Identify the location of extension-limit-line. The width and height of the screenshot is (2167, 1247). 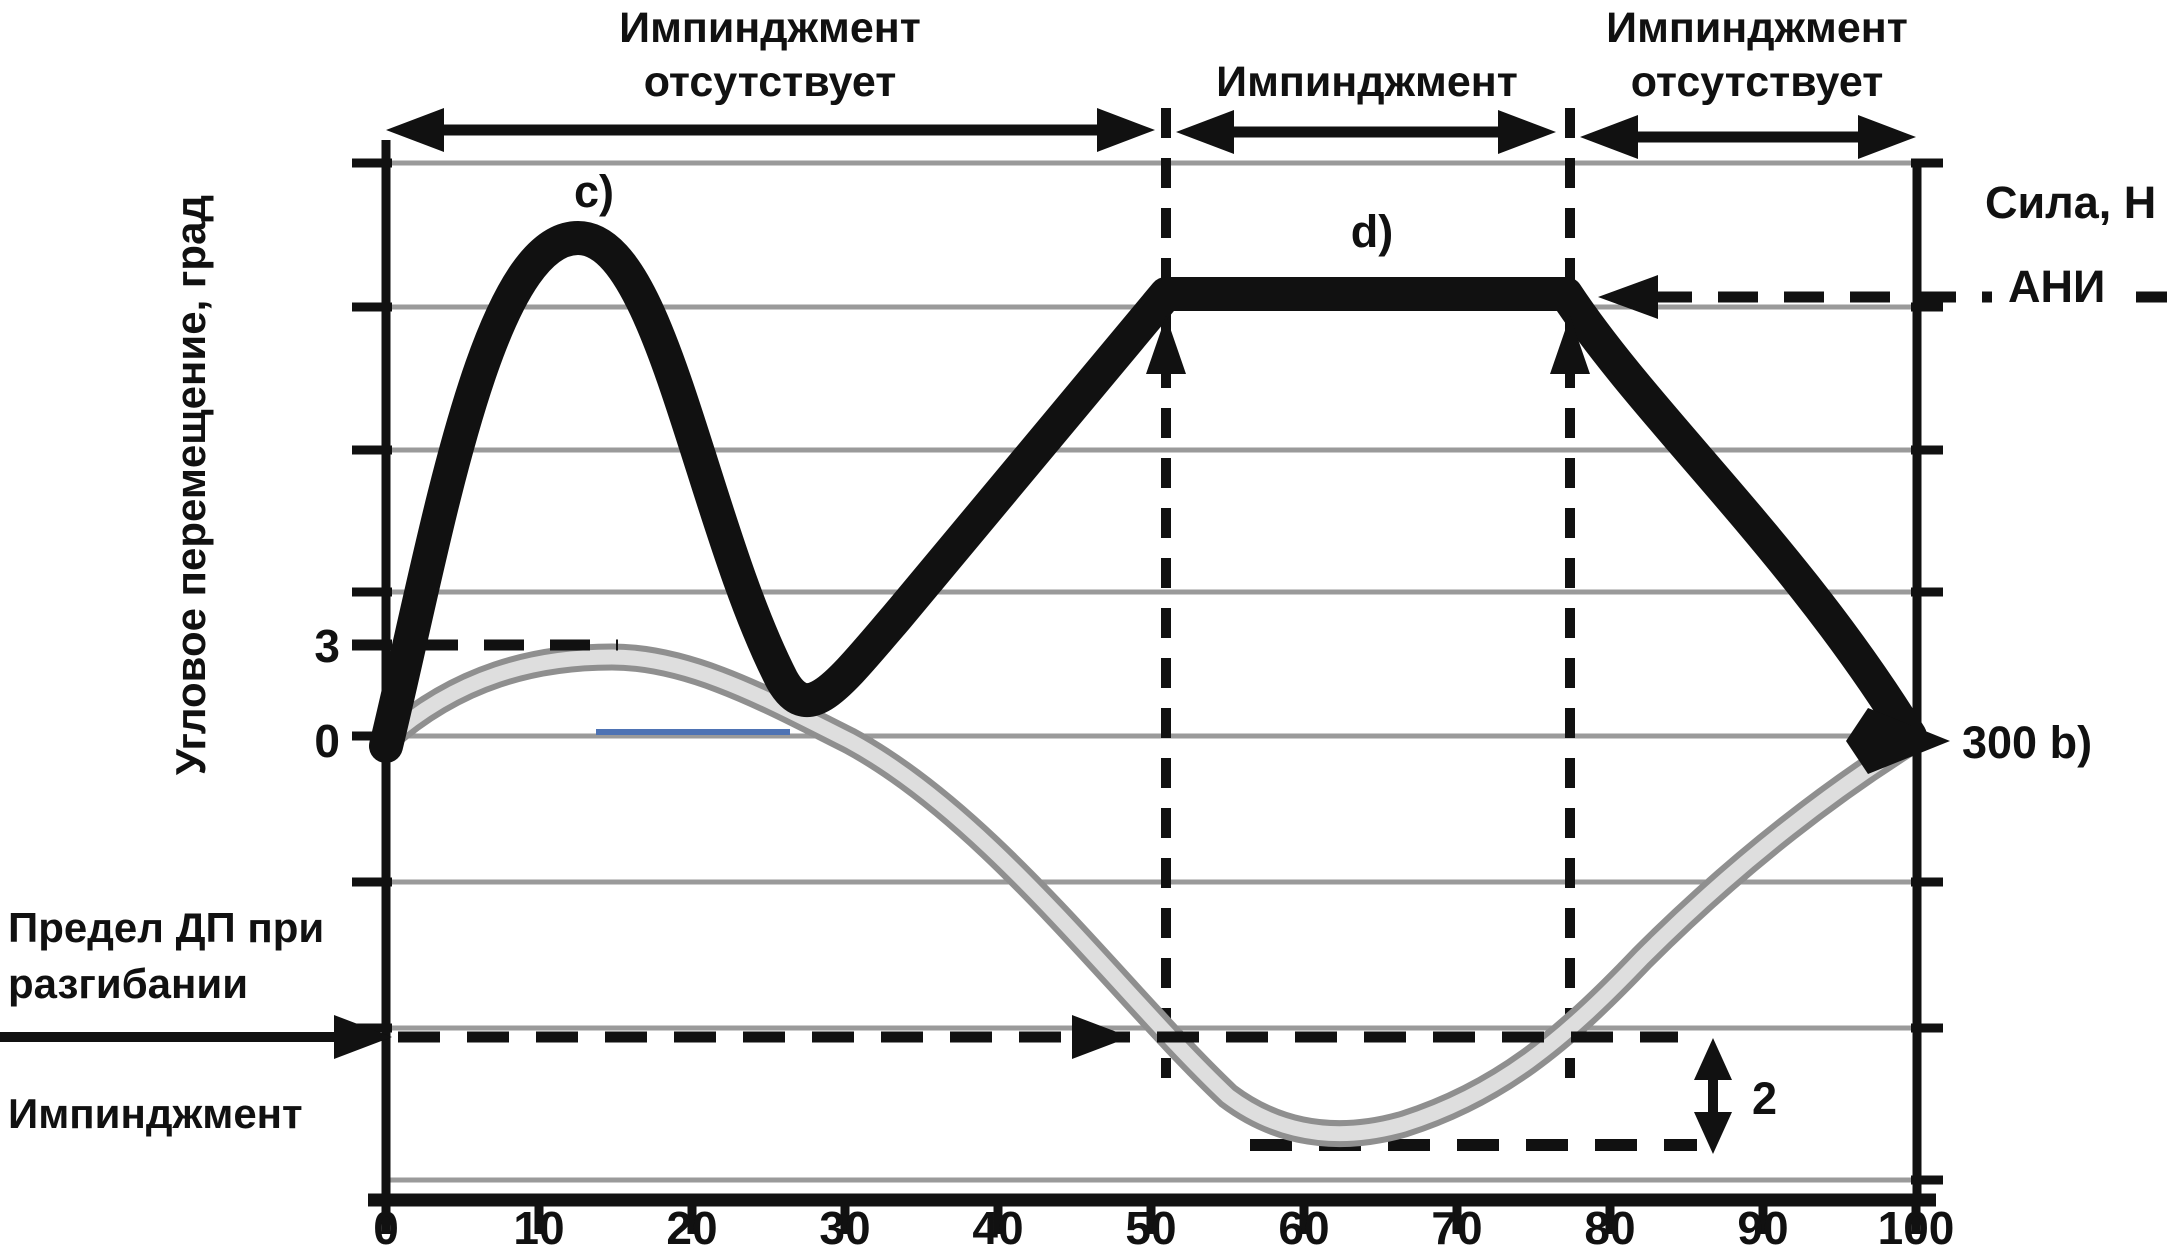
(839, 1037).